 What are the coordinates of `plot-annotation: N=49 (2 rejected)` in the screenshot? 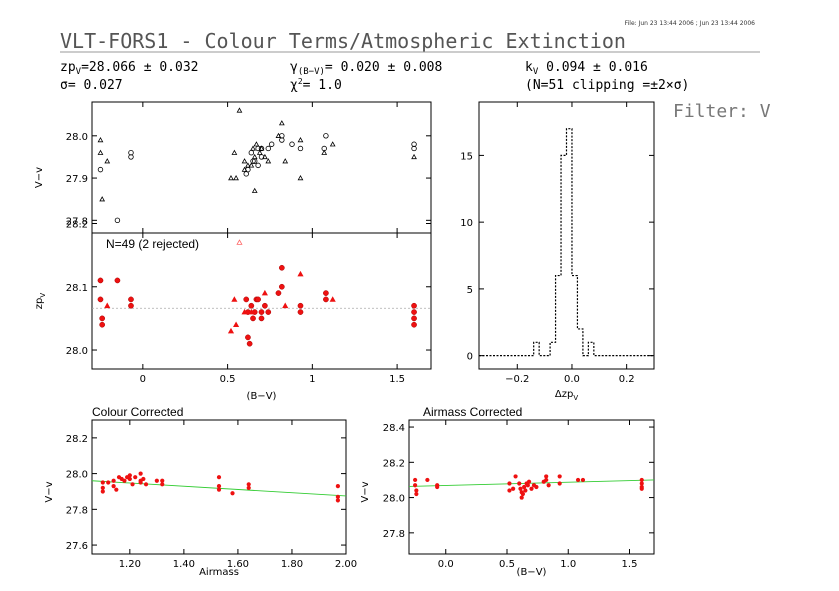 It's located at (152, 244).